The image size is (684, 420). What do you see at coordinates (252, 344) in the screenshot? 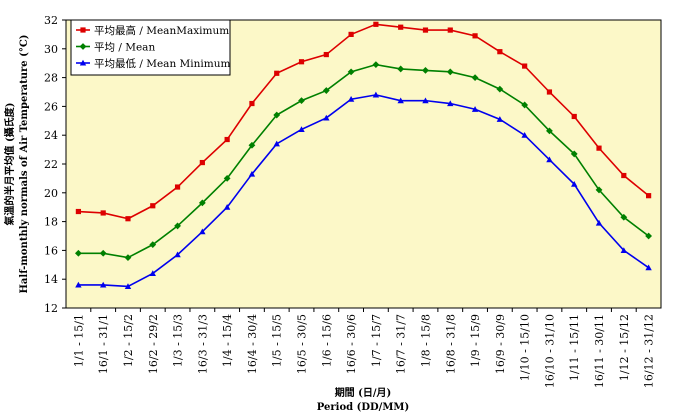
I see `x-tick-label: 16/4 - 30/4` at bounding box center [252, 344].